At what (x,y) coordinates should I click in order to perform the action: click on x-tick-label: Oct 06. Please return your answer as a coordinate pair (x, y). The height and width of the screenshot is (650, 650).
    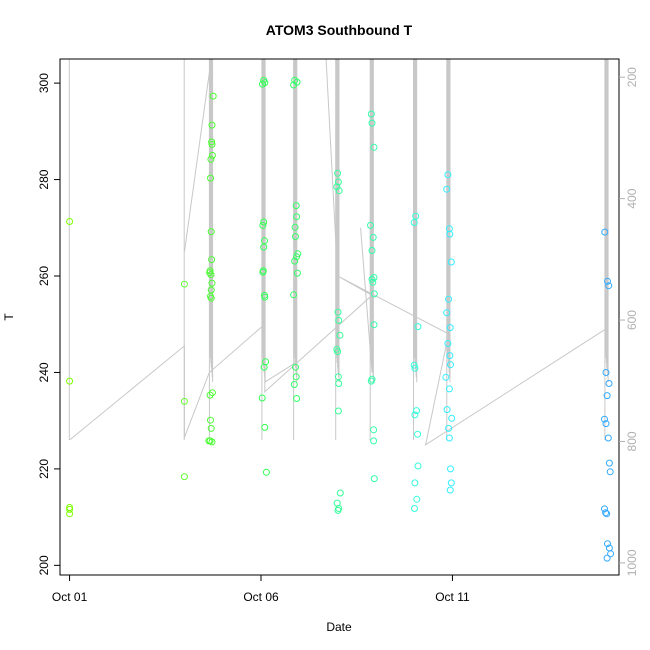
    Looking at the image, I should click on (261, 597).